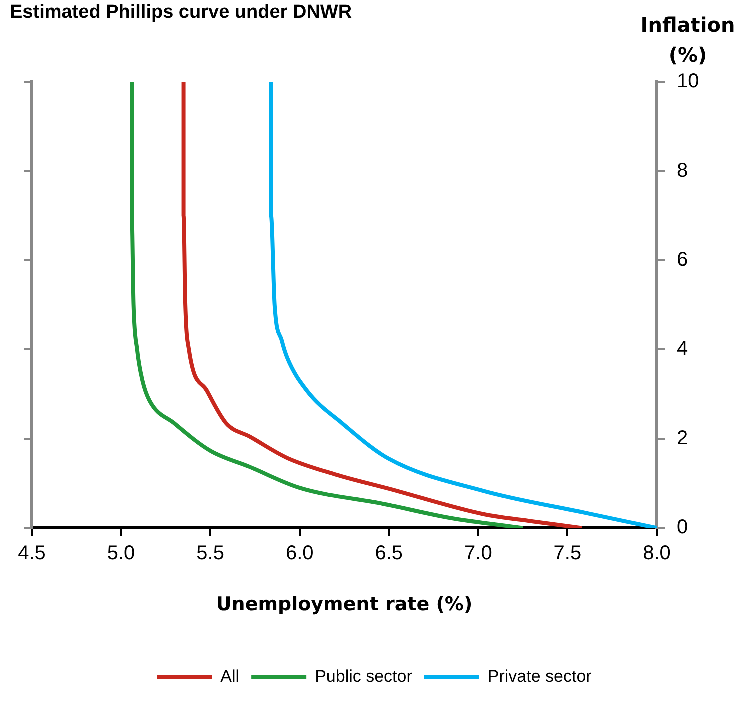  I want to click on legend-label: All, so click(230, 676).